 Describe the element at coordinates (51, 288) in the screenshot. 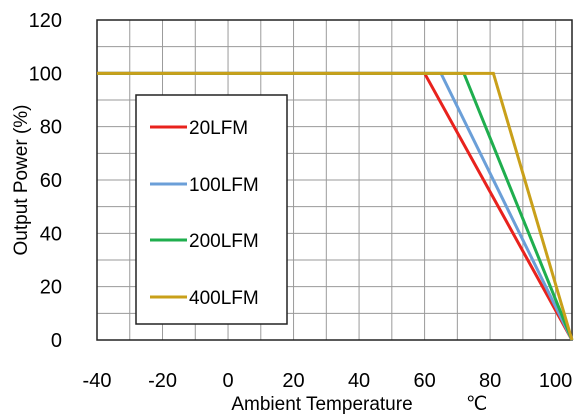

I see `y-tick-label: 20` at that location.